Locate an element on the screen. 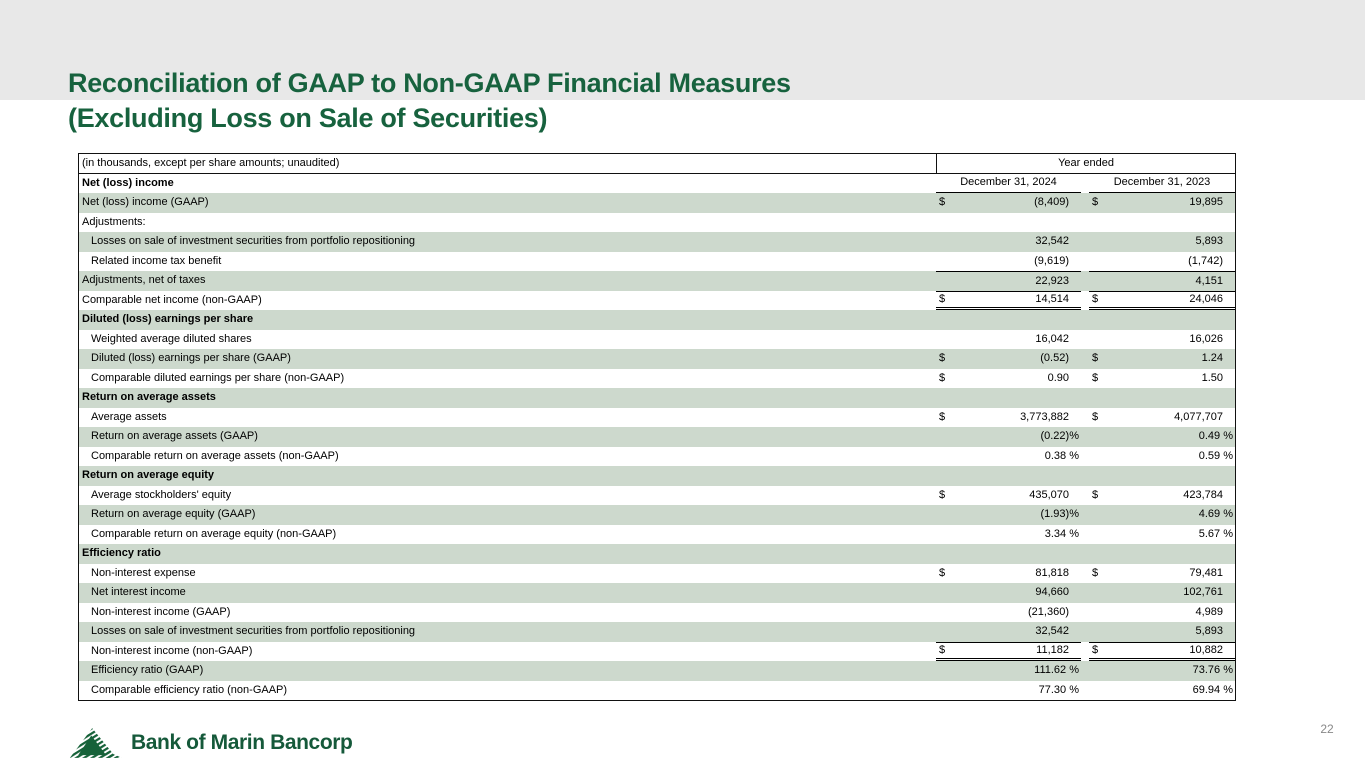 Image resolution: width=1365 pixels, height=768 pixels. cell-2024: 32,542 is located at coordinates (1008, 242).